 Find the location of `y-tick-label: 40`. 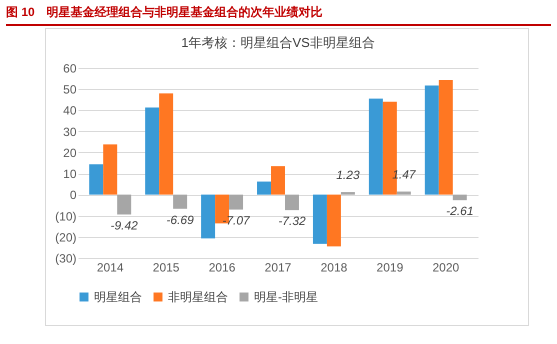

y-tick-label: 40 is located at coordinates (70, 111).